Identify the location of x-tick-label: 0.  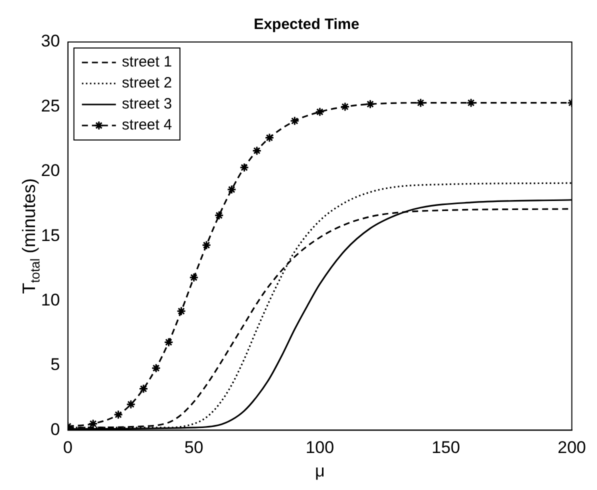
(68, 448).